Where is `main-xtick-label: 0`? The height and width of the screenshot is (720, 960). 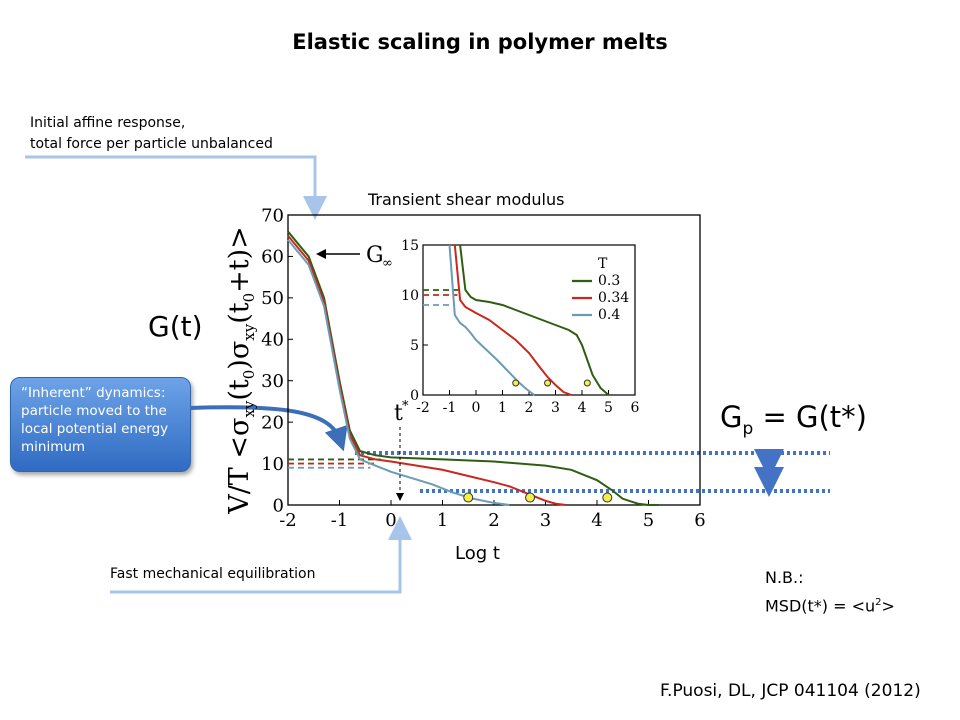
main-xtick-label: 0 is located at coordinates (390, 520).